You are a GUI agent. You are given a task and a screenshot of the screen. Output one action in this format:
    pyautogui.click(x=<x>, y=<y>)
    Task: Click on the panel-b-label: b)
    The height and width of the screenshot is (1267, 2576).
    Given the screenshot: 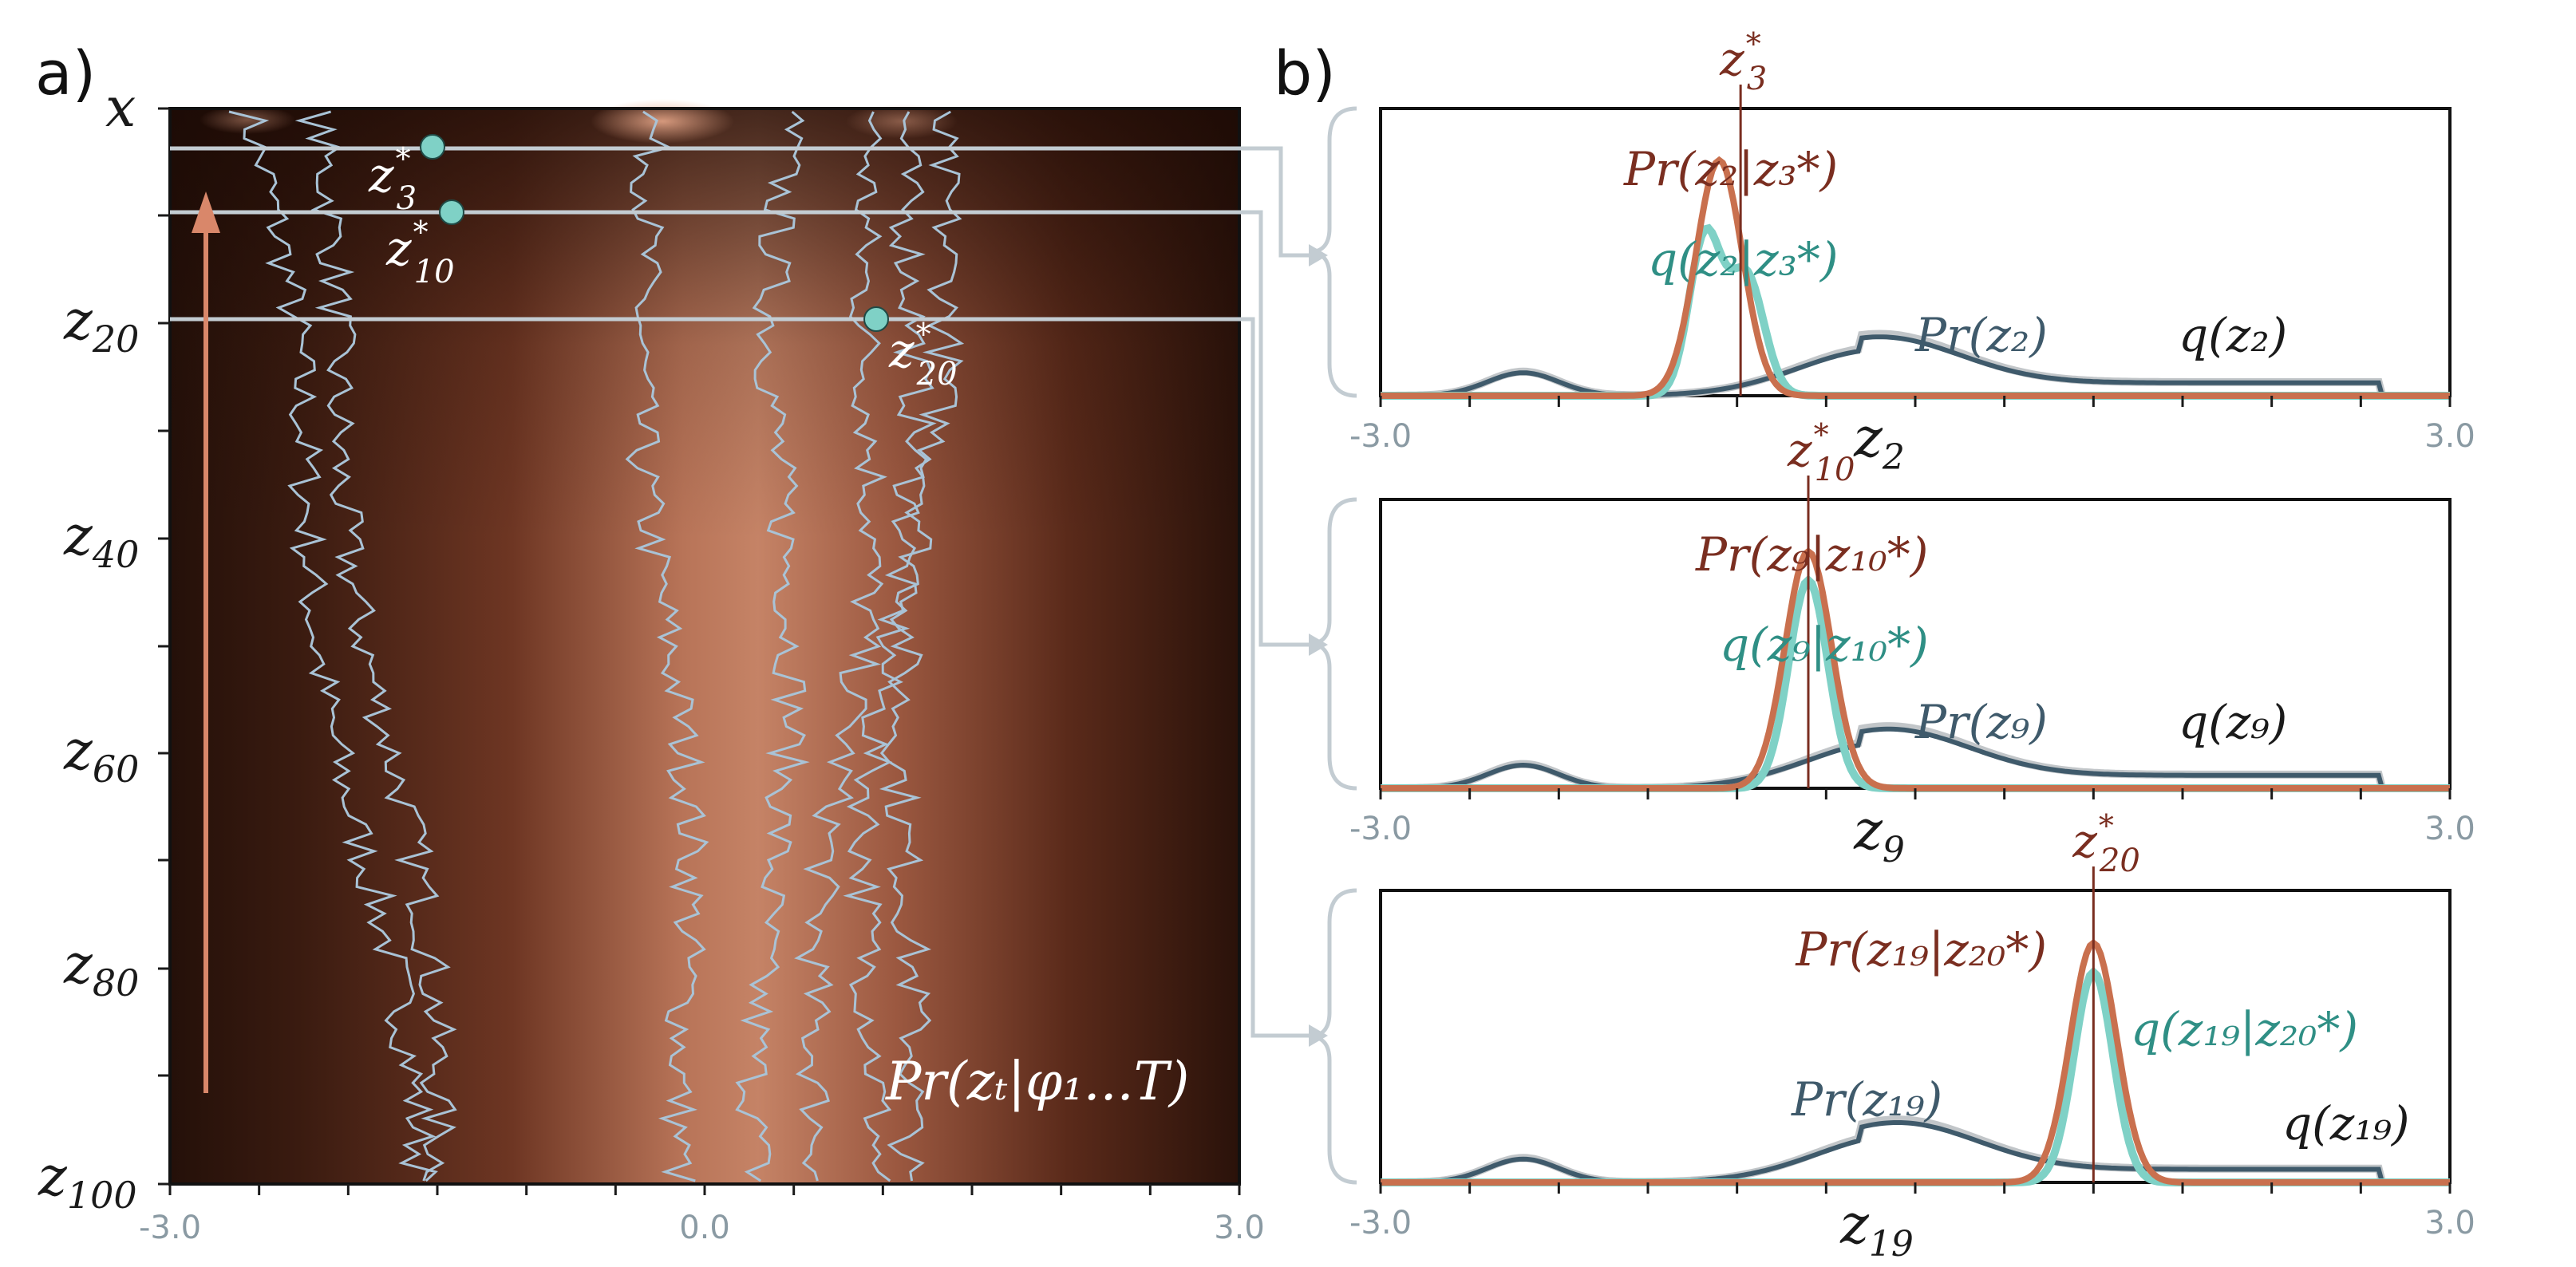 What is the action you would take?
    pyautogui.click(x=1305, y=73)
    